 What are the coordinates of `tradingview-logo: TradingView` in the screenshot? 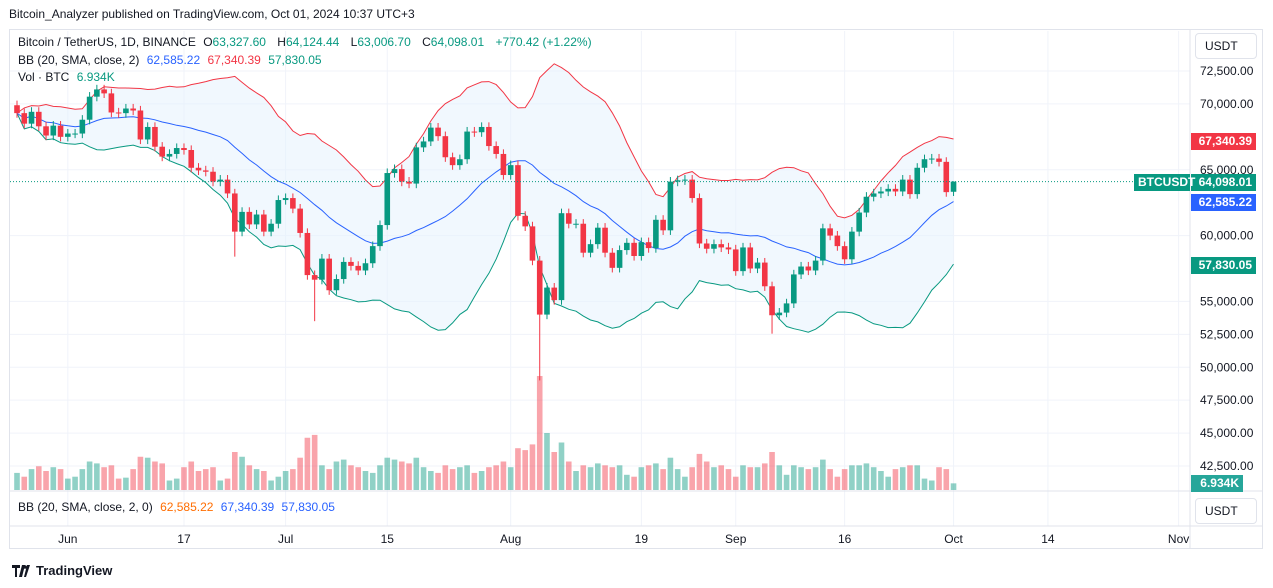 It's located at (62, 570).